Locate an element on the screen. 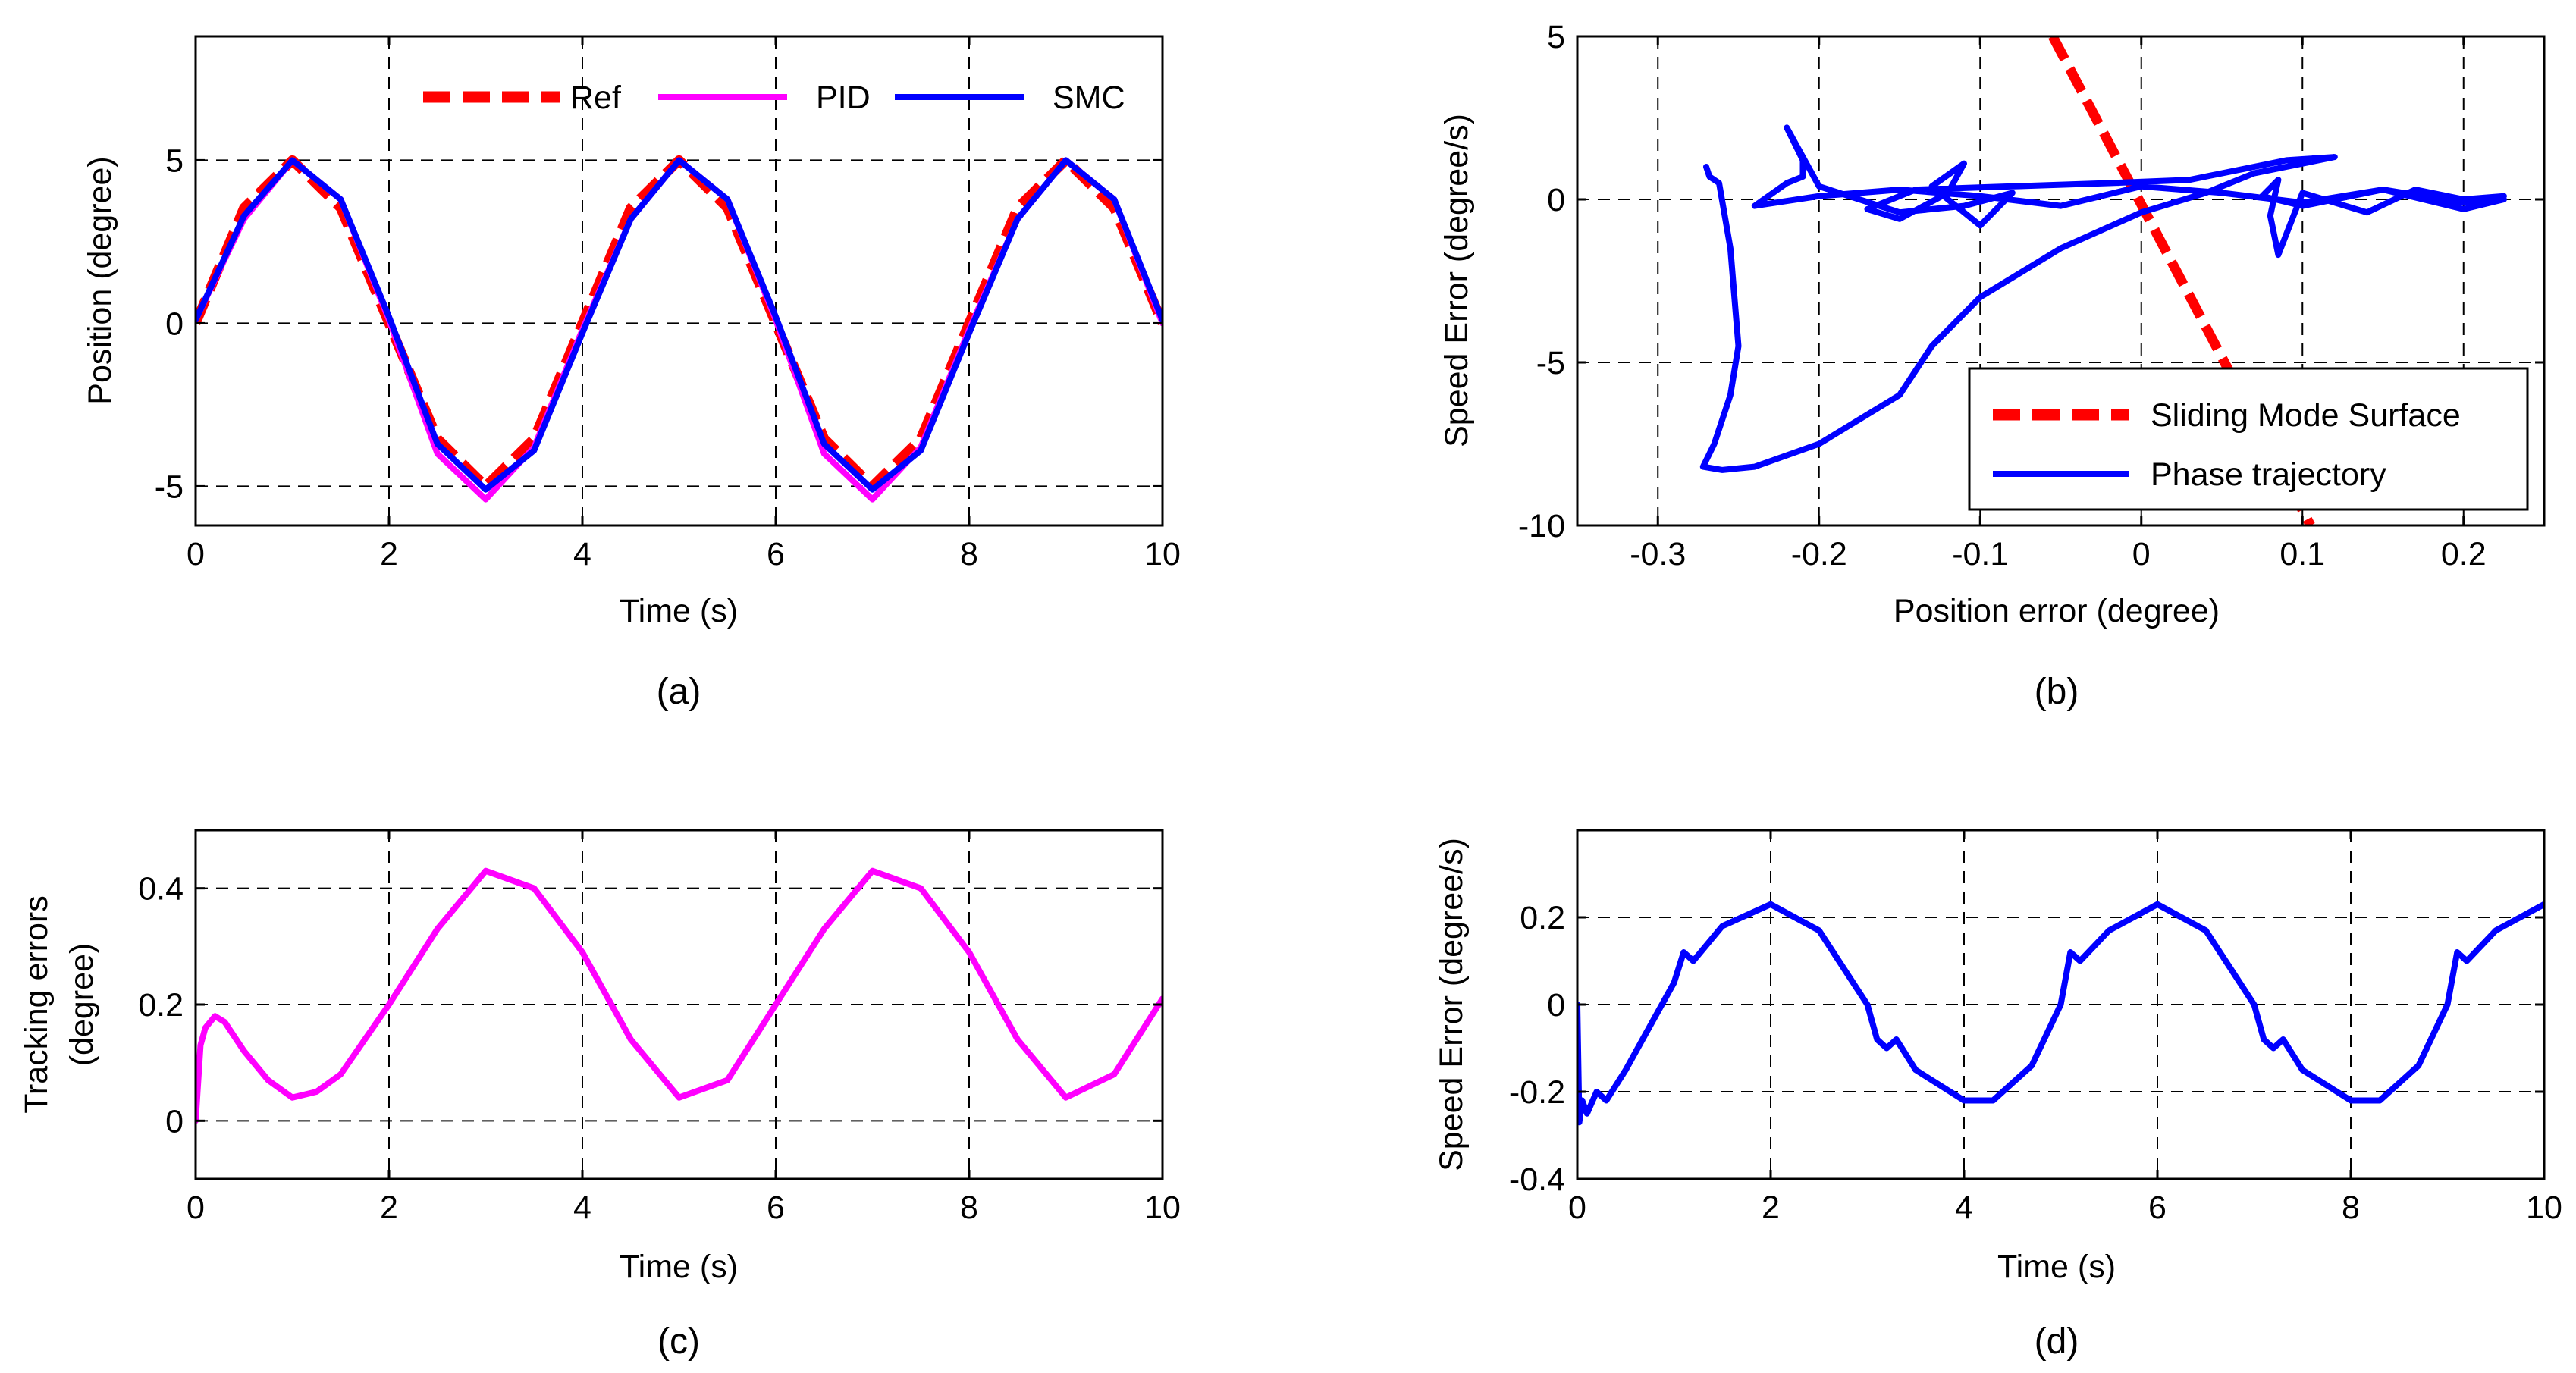 This screenshot has height=1373, width=2576. panel-d-series is located at coordinates (2060, 1013).